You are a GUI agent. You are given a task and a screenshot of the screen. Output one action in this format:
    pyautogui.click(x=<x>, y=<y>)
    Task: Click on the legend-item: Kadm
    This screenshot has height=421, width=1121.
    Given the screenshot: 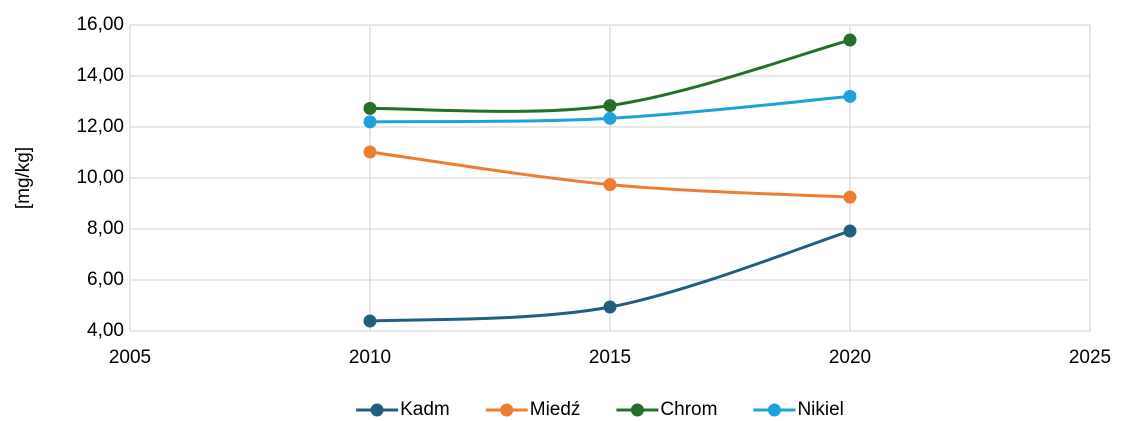 What is the action you would take?
    pyautogui.click(x=403, y=409)
    